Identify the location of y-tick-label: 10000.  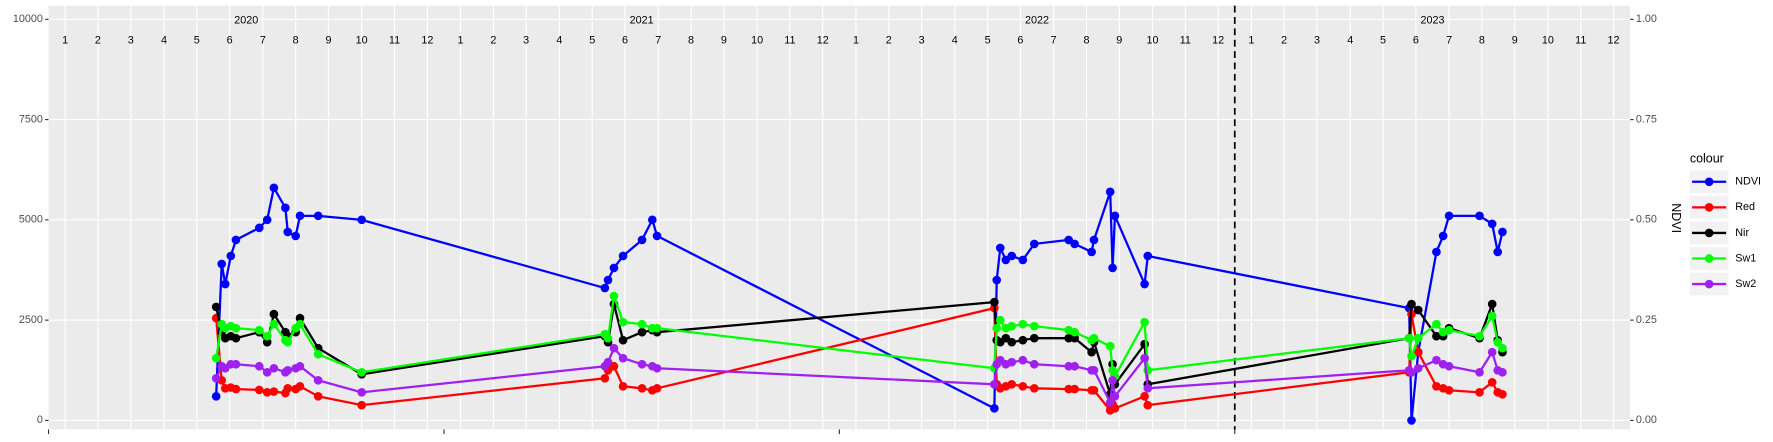
(28, 19).